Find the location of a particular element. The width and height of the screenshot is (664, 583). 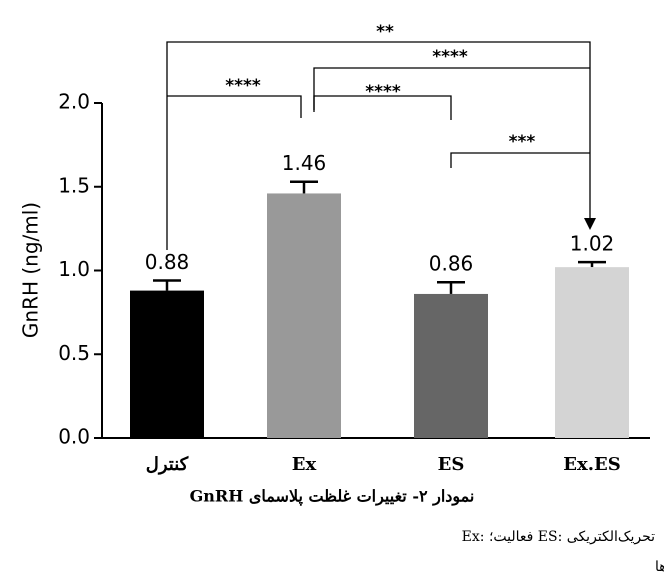

value-label: 0.86 is located at coordinates (451, 264).